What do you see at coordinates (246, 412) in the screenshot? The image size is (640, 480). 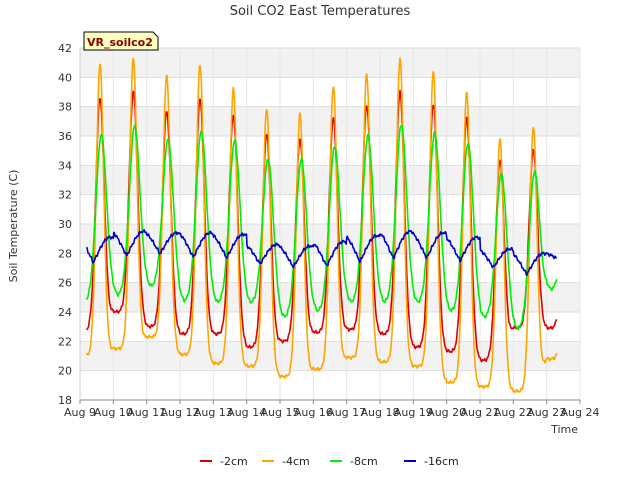 I see `x-tick-label: Aug 14` at bounding box center [246, 412].